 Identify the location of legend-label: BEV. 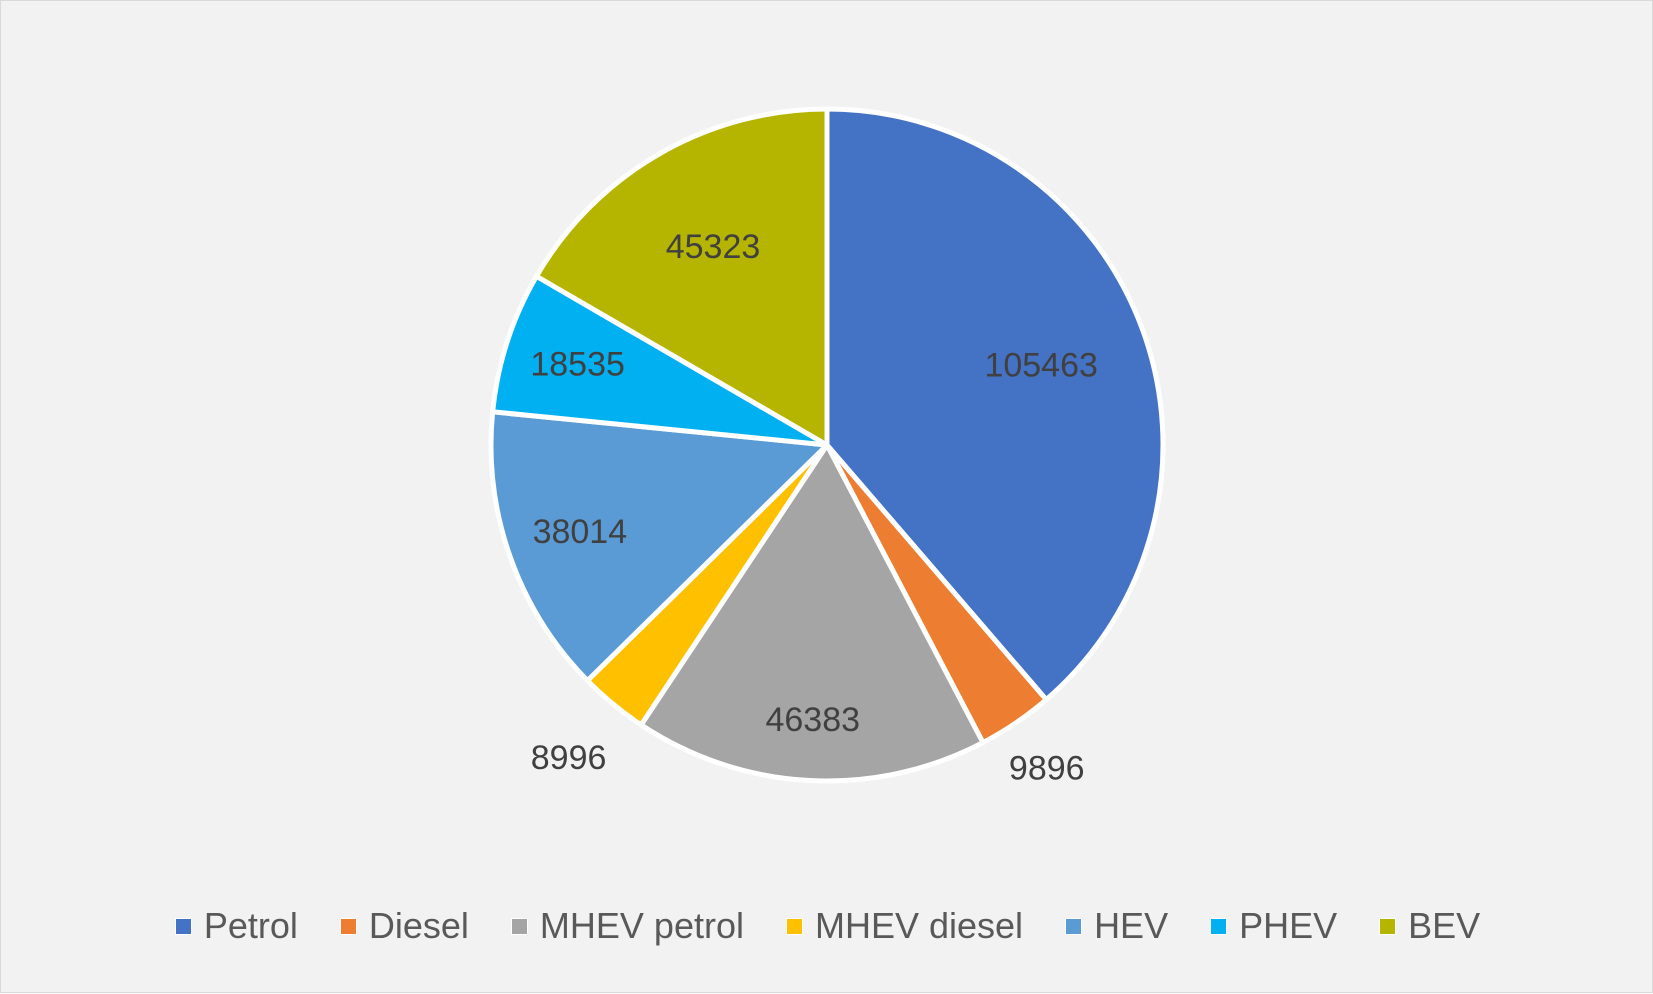
(1444, 925).